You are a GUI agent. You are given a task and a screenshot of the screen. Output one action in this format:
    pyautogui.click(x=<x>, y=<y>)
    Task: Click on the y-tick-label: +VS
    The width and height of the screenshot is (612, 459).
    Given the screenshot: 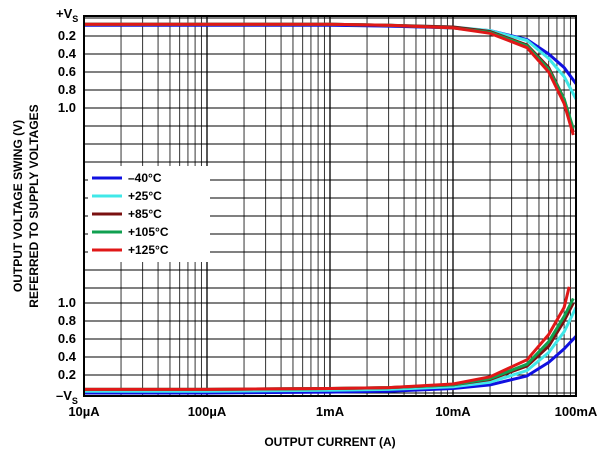 What is the action you would take?
    pyautogui.click(x=67, y=15)
    